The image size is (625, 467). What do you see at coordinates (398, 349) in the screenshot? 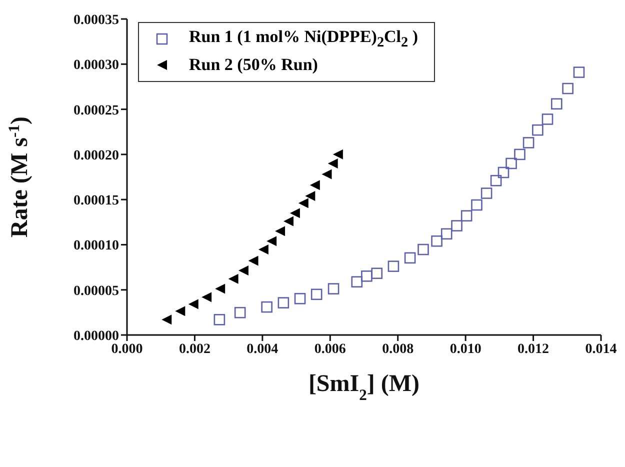
I see `x-tick-label: 0.008` at bounding box center [398, 349].